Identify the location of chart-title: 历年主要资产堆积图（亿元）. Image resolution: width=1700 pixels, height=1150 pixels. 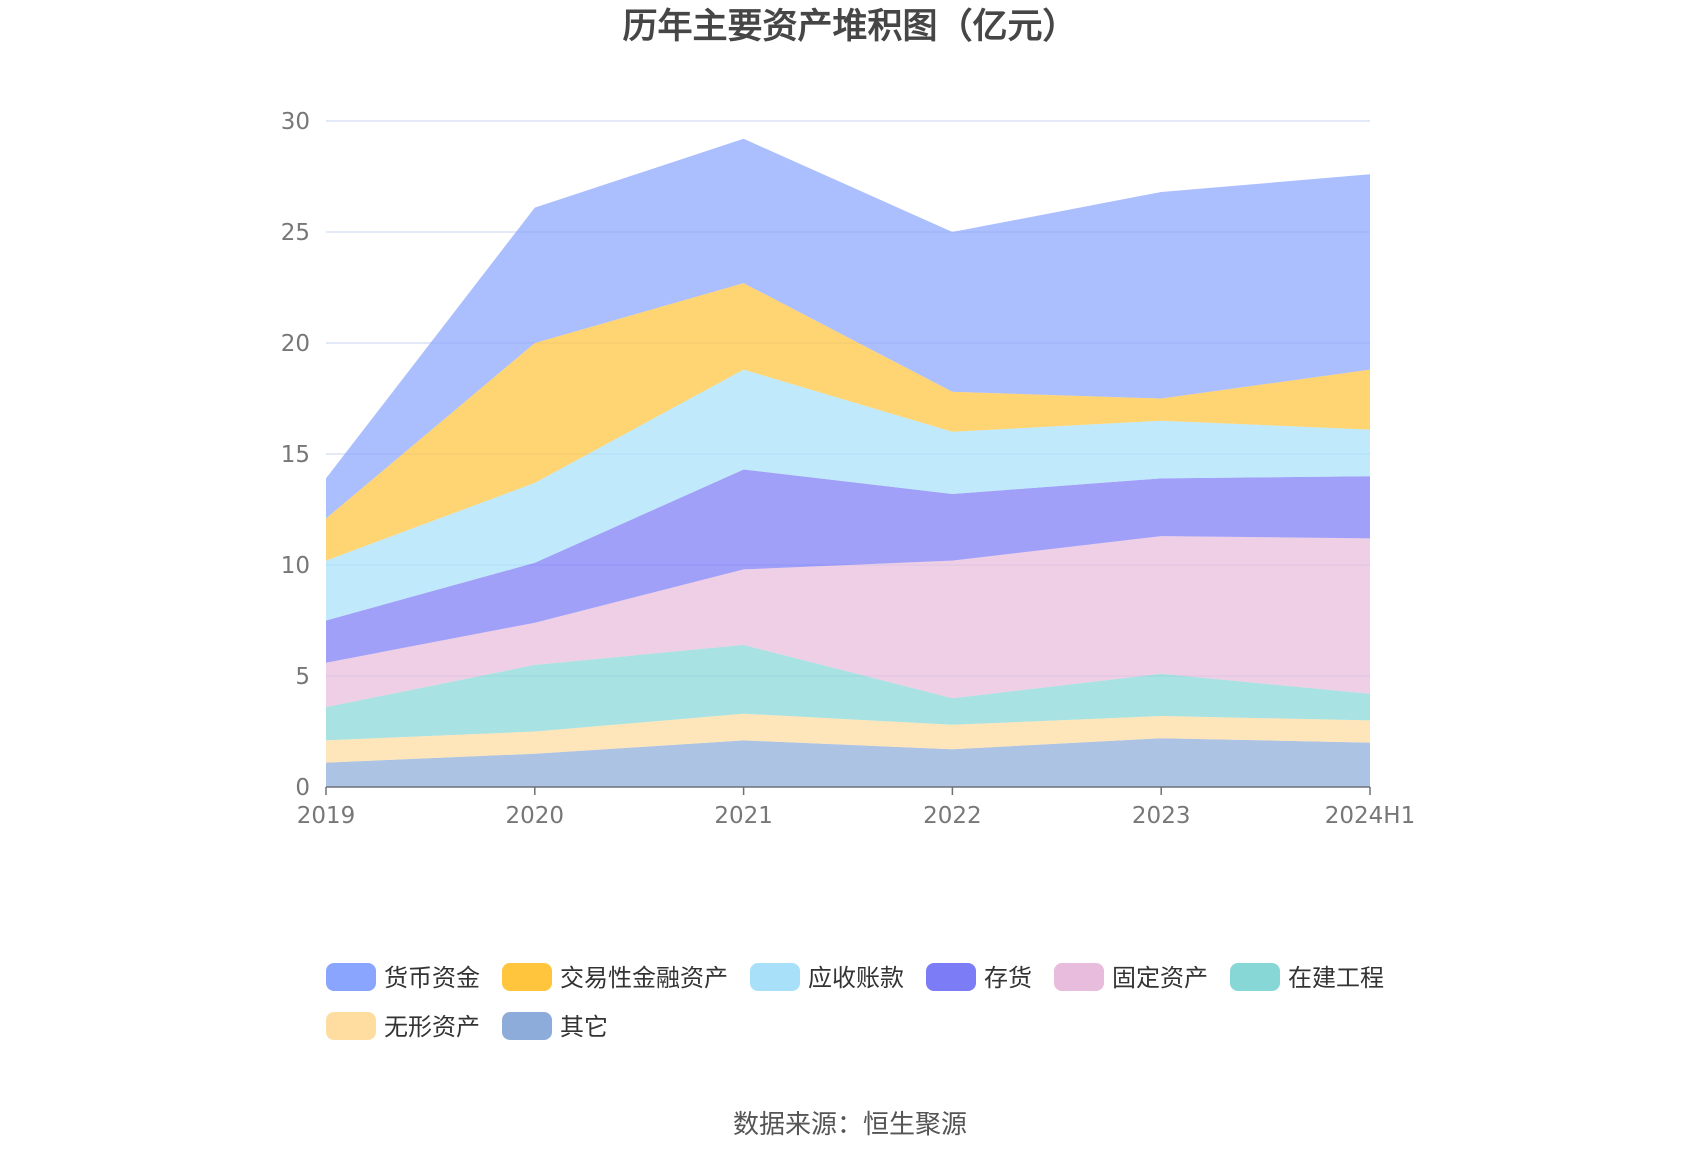
(849, 27).